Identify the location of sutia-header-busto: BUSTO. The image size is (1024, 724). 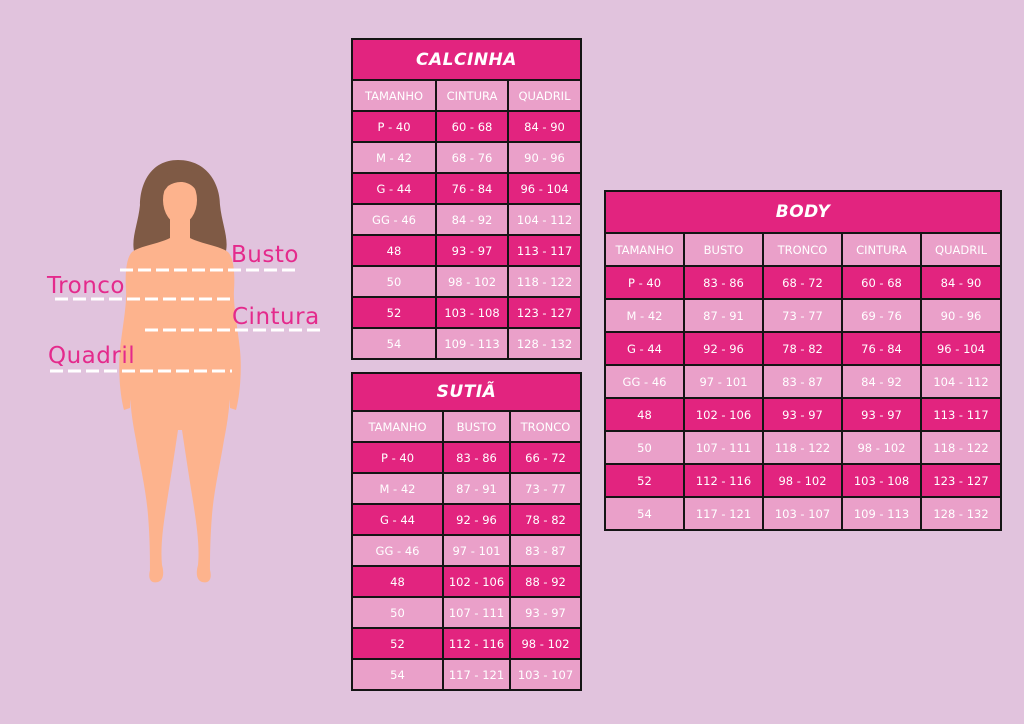
(476, 426).